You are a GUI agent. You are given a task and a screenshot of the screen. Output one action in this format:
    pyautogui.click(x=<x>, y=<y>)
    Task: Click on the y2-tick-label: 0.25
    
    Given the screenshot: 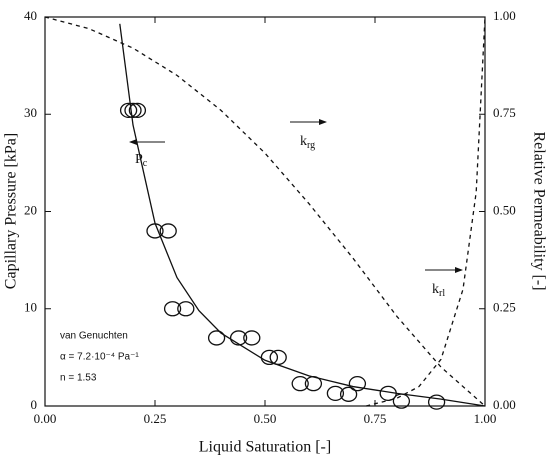 What is the action you would take?
    pyautogui.click(x=504, y=307)
    